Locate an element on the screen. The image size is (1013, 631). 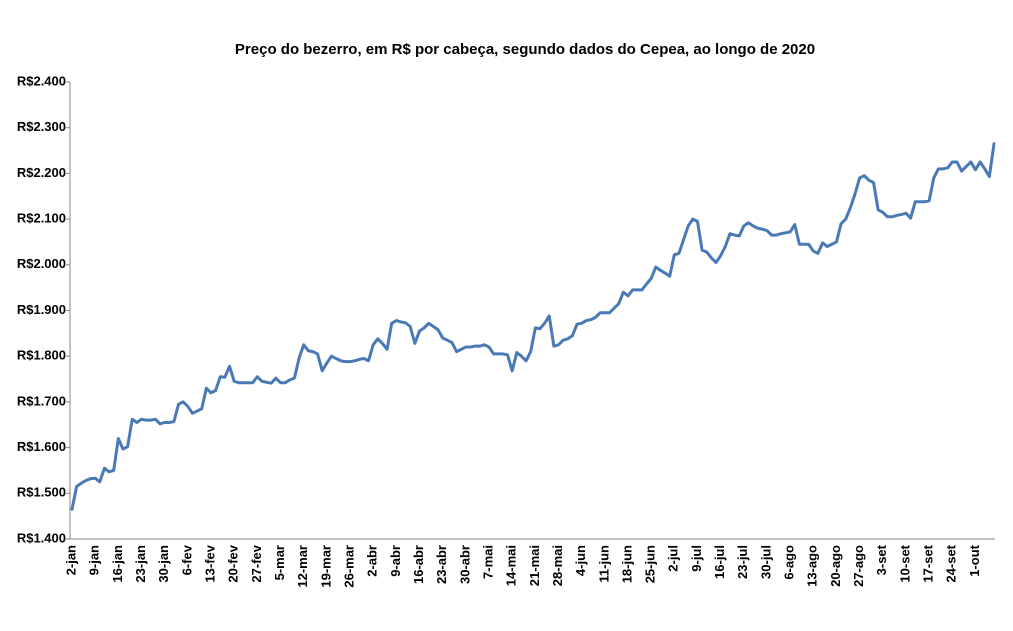
x-tick-label: 9-jul is located at coordinates (696, 558).